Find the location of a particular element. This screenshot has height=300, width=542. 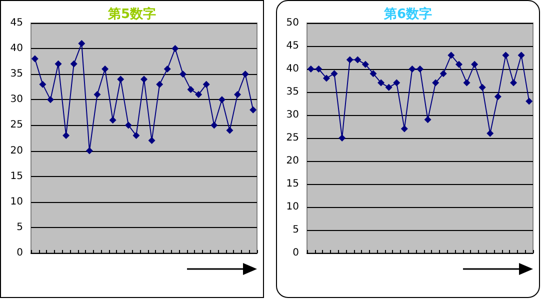

chart-title: 第6数字 is located at coordinates (407, 14).